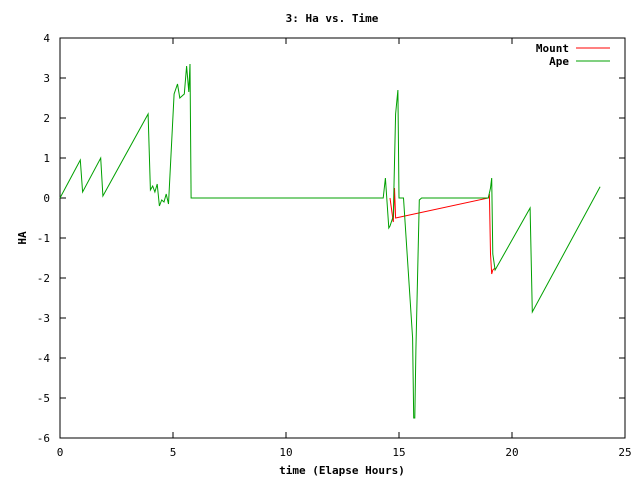  What do you see at coordinates (60, 452) in the screenshot?
I see `x-tick-label: 0` at bounding box center [60, 452].